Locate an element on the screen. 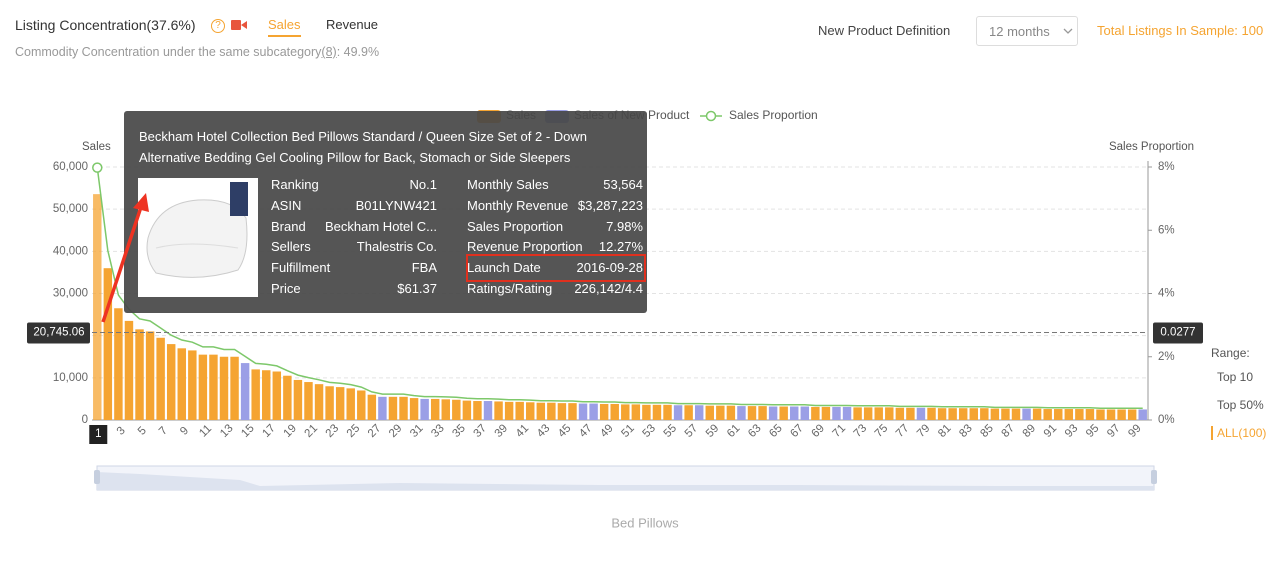  x-tick-label: 25 is located at coordinates (354, 431).